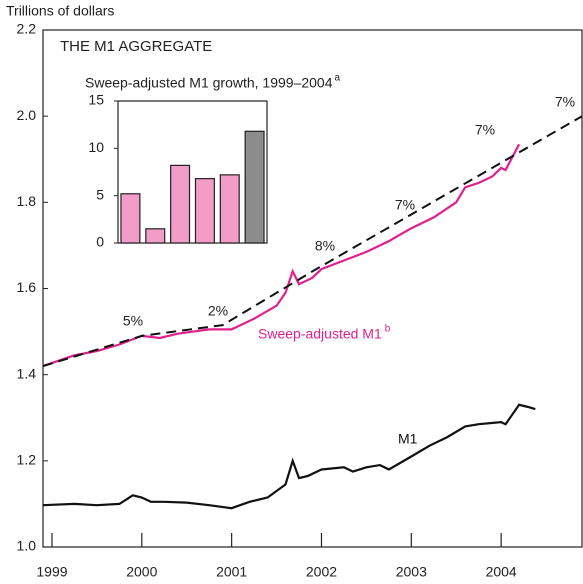  What do you see at coordinates (408, 439) in the screenshot?
I see `series-label: M1` at bounding box center [408, 439].